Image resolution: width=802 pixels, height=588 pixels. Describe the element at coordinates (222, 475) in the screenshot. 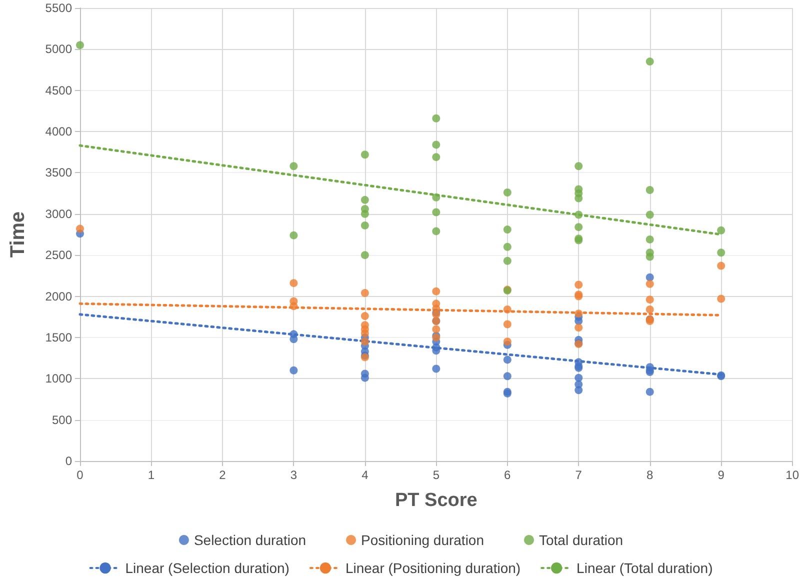

I see `x-tick-label: 2` at that location.